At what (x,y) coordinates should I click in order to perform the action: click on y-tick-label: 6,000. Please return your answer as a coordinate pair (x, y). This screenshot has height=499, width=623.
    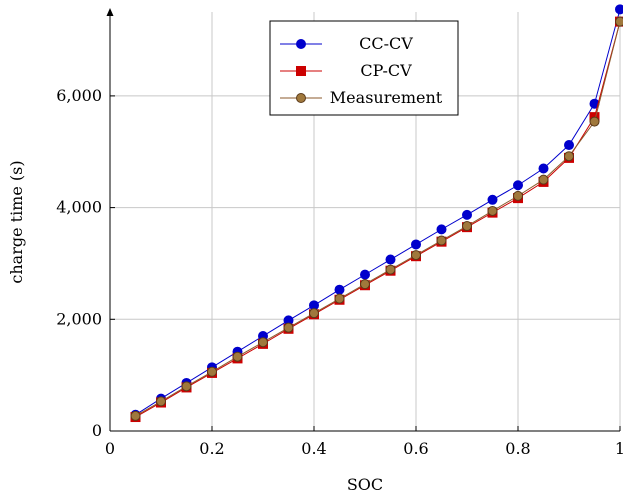
    Looking at the image, I should click on (79, 95).